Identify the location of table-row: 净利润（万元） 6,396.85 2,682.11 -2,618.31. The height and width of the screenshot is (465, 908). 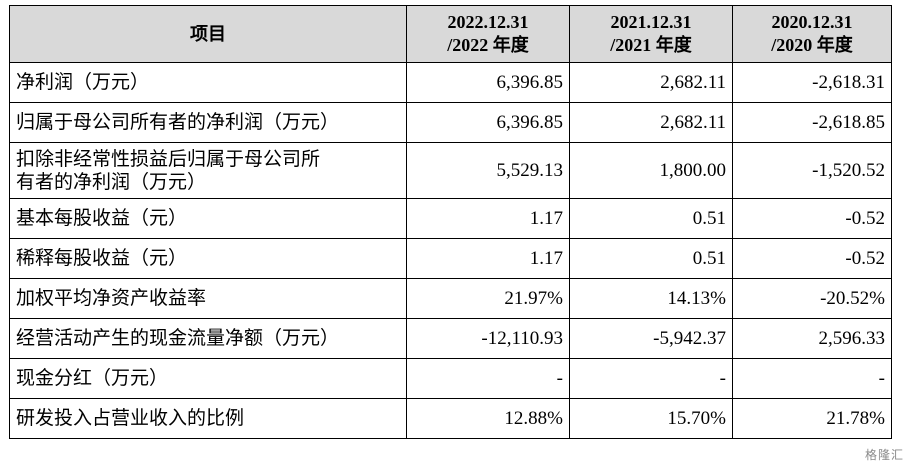
(450, 82).